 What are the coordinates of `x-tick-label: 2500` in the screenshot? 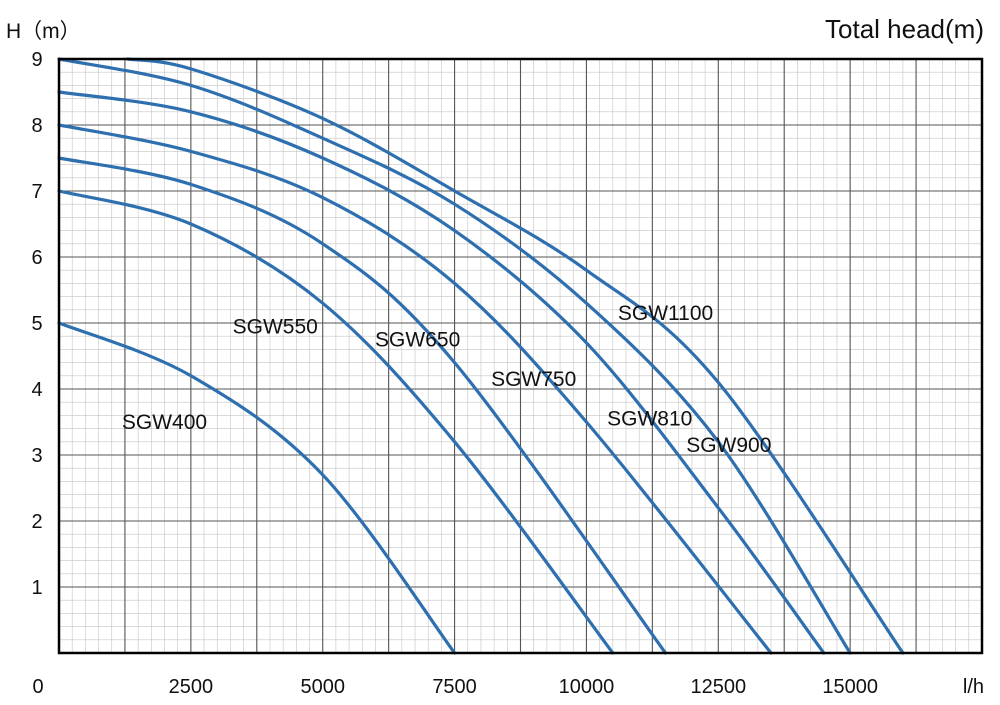 It's located at (191, 687).